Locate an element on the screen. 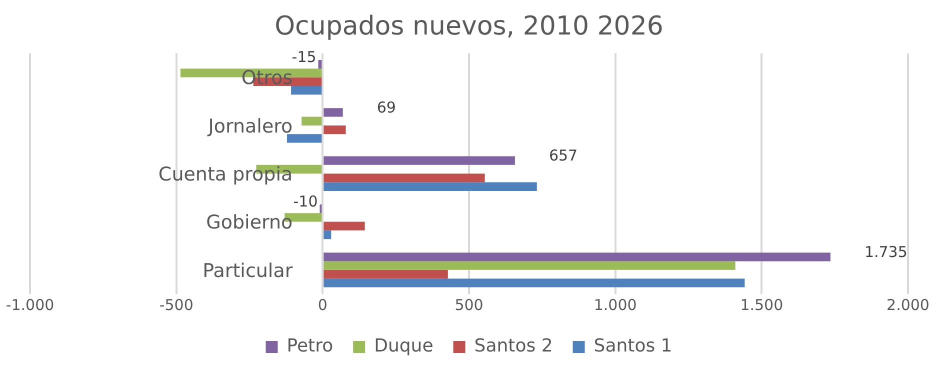 The width and height of the screenshot is (948, 370). data-label: 1.735 is located at coordinates (886, 251).